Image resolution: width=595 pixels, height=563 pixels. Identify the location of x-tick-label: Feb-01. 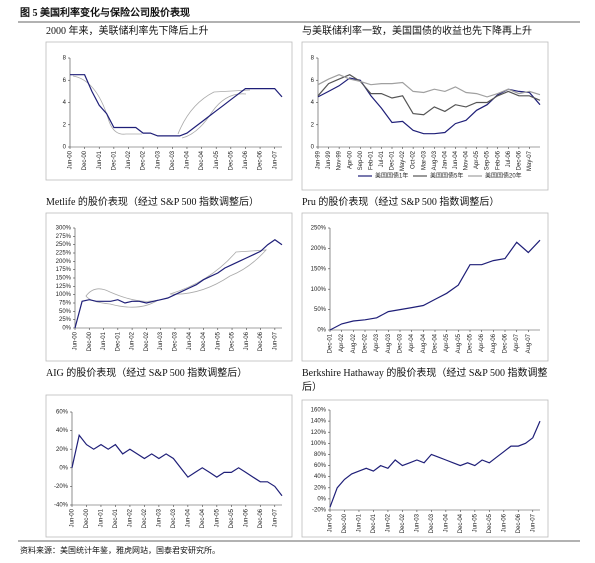
(371, 160).